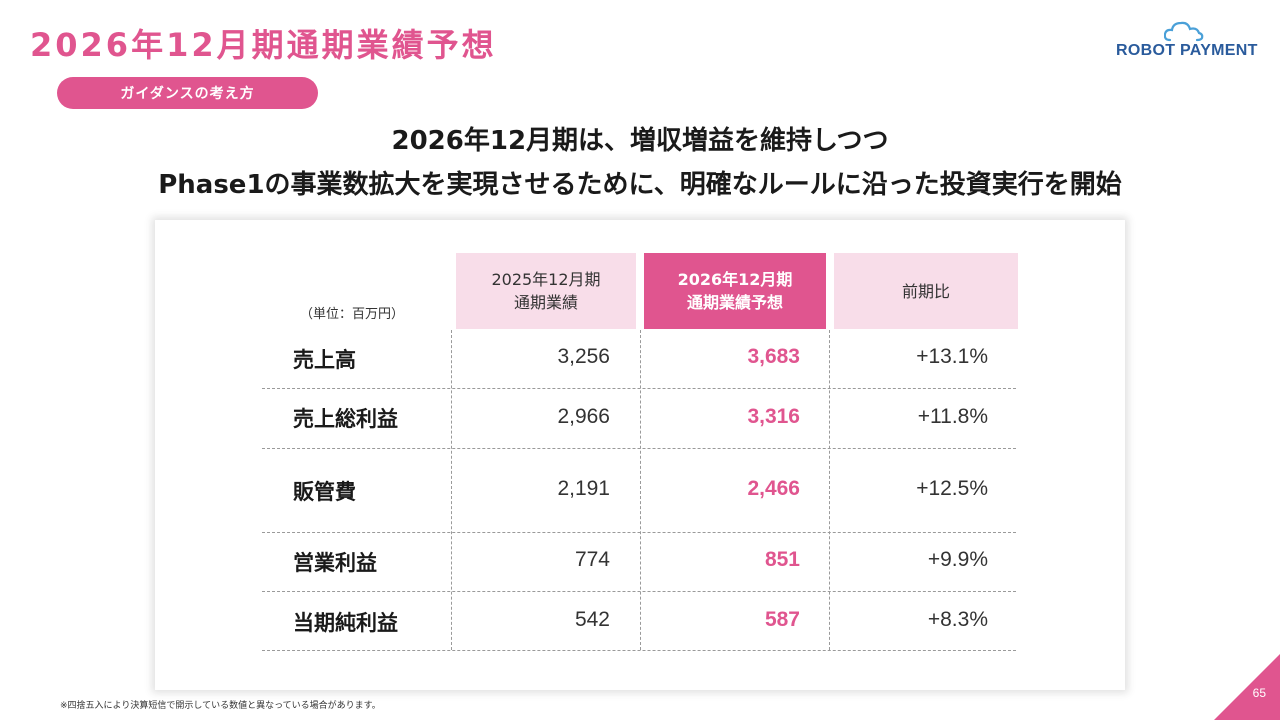 Image resolution: width=1280 pixels, height=720 pixels. What do you see at coordinates (735, 279) in the screenshot?
I see `column-header-line: 2026年12月期` at bounding box center [735, 279].